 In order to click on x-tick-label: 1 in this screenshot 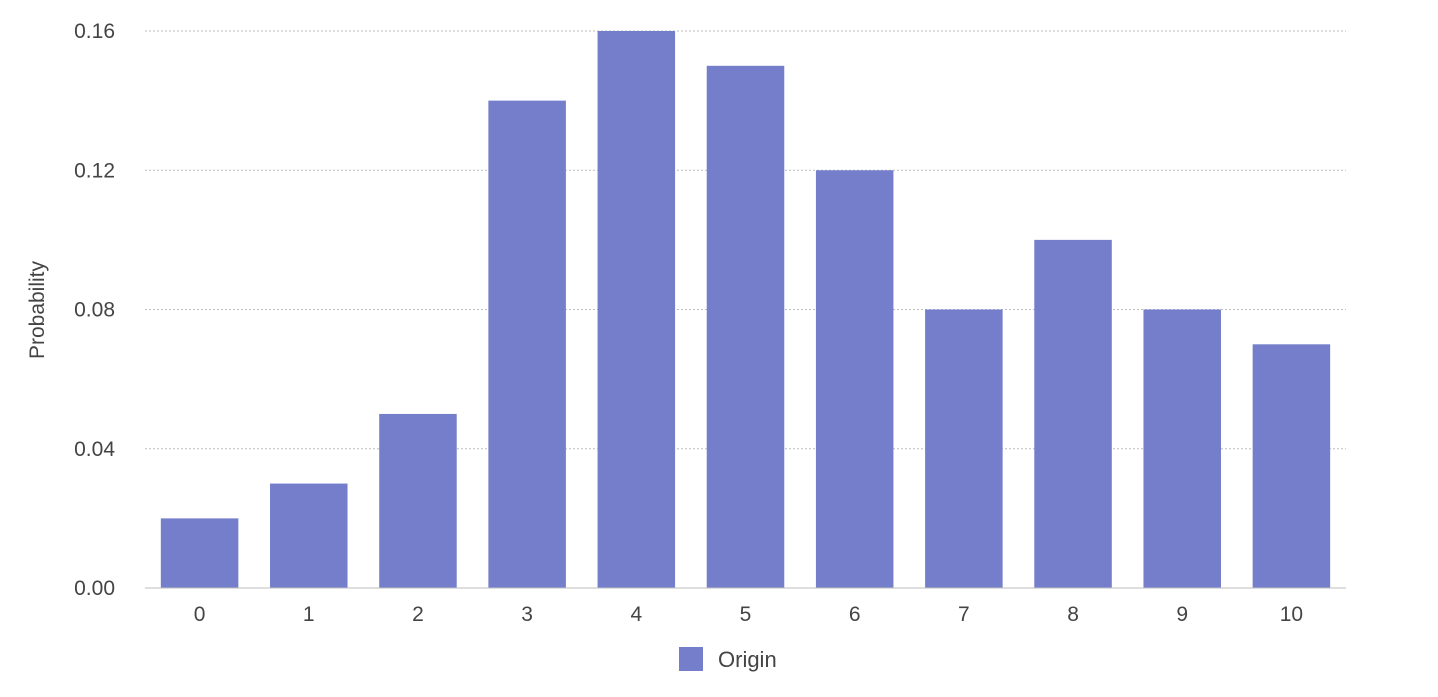, I will do `click(309, 614)`.